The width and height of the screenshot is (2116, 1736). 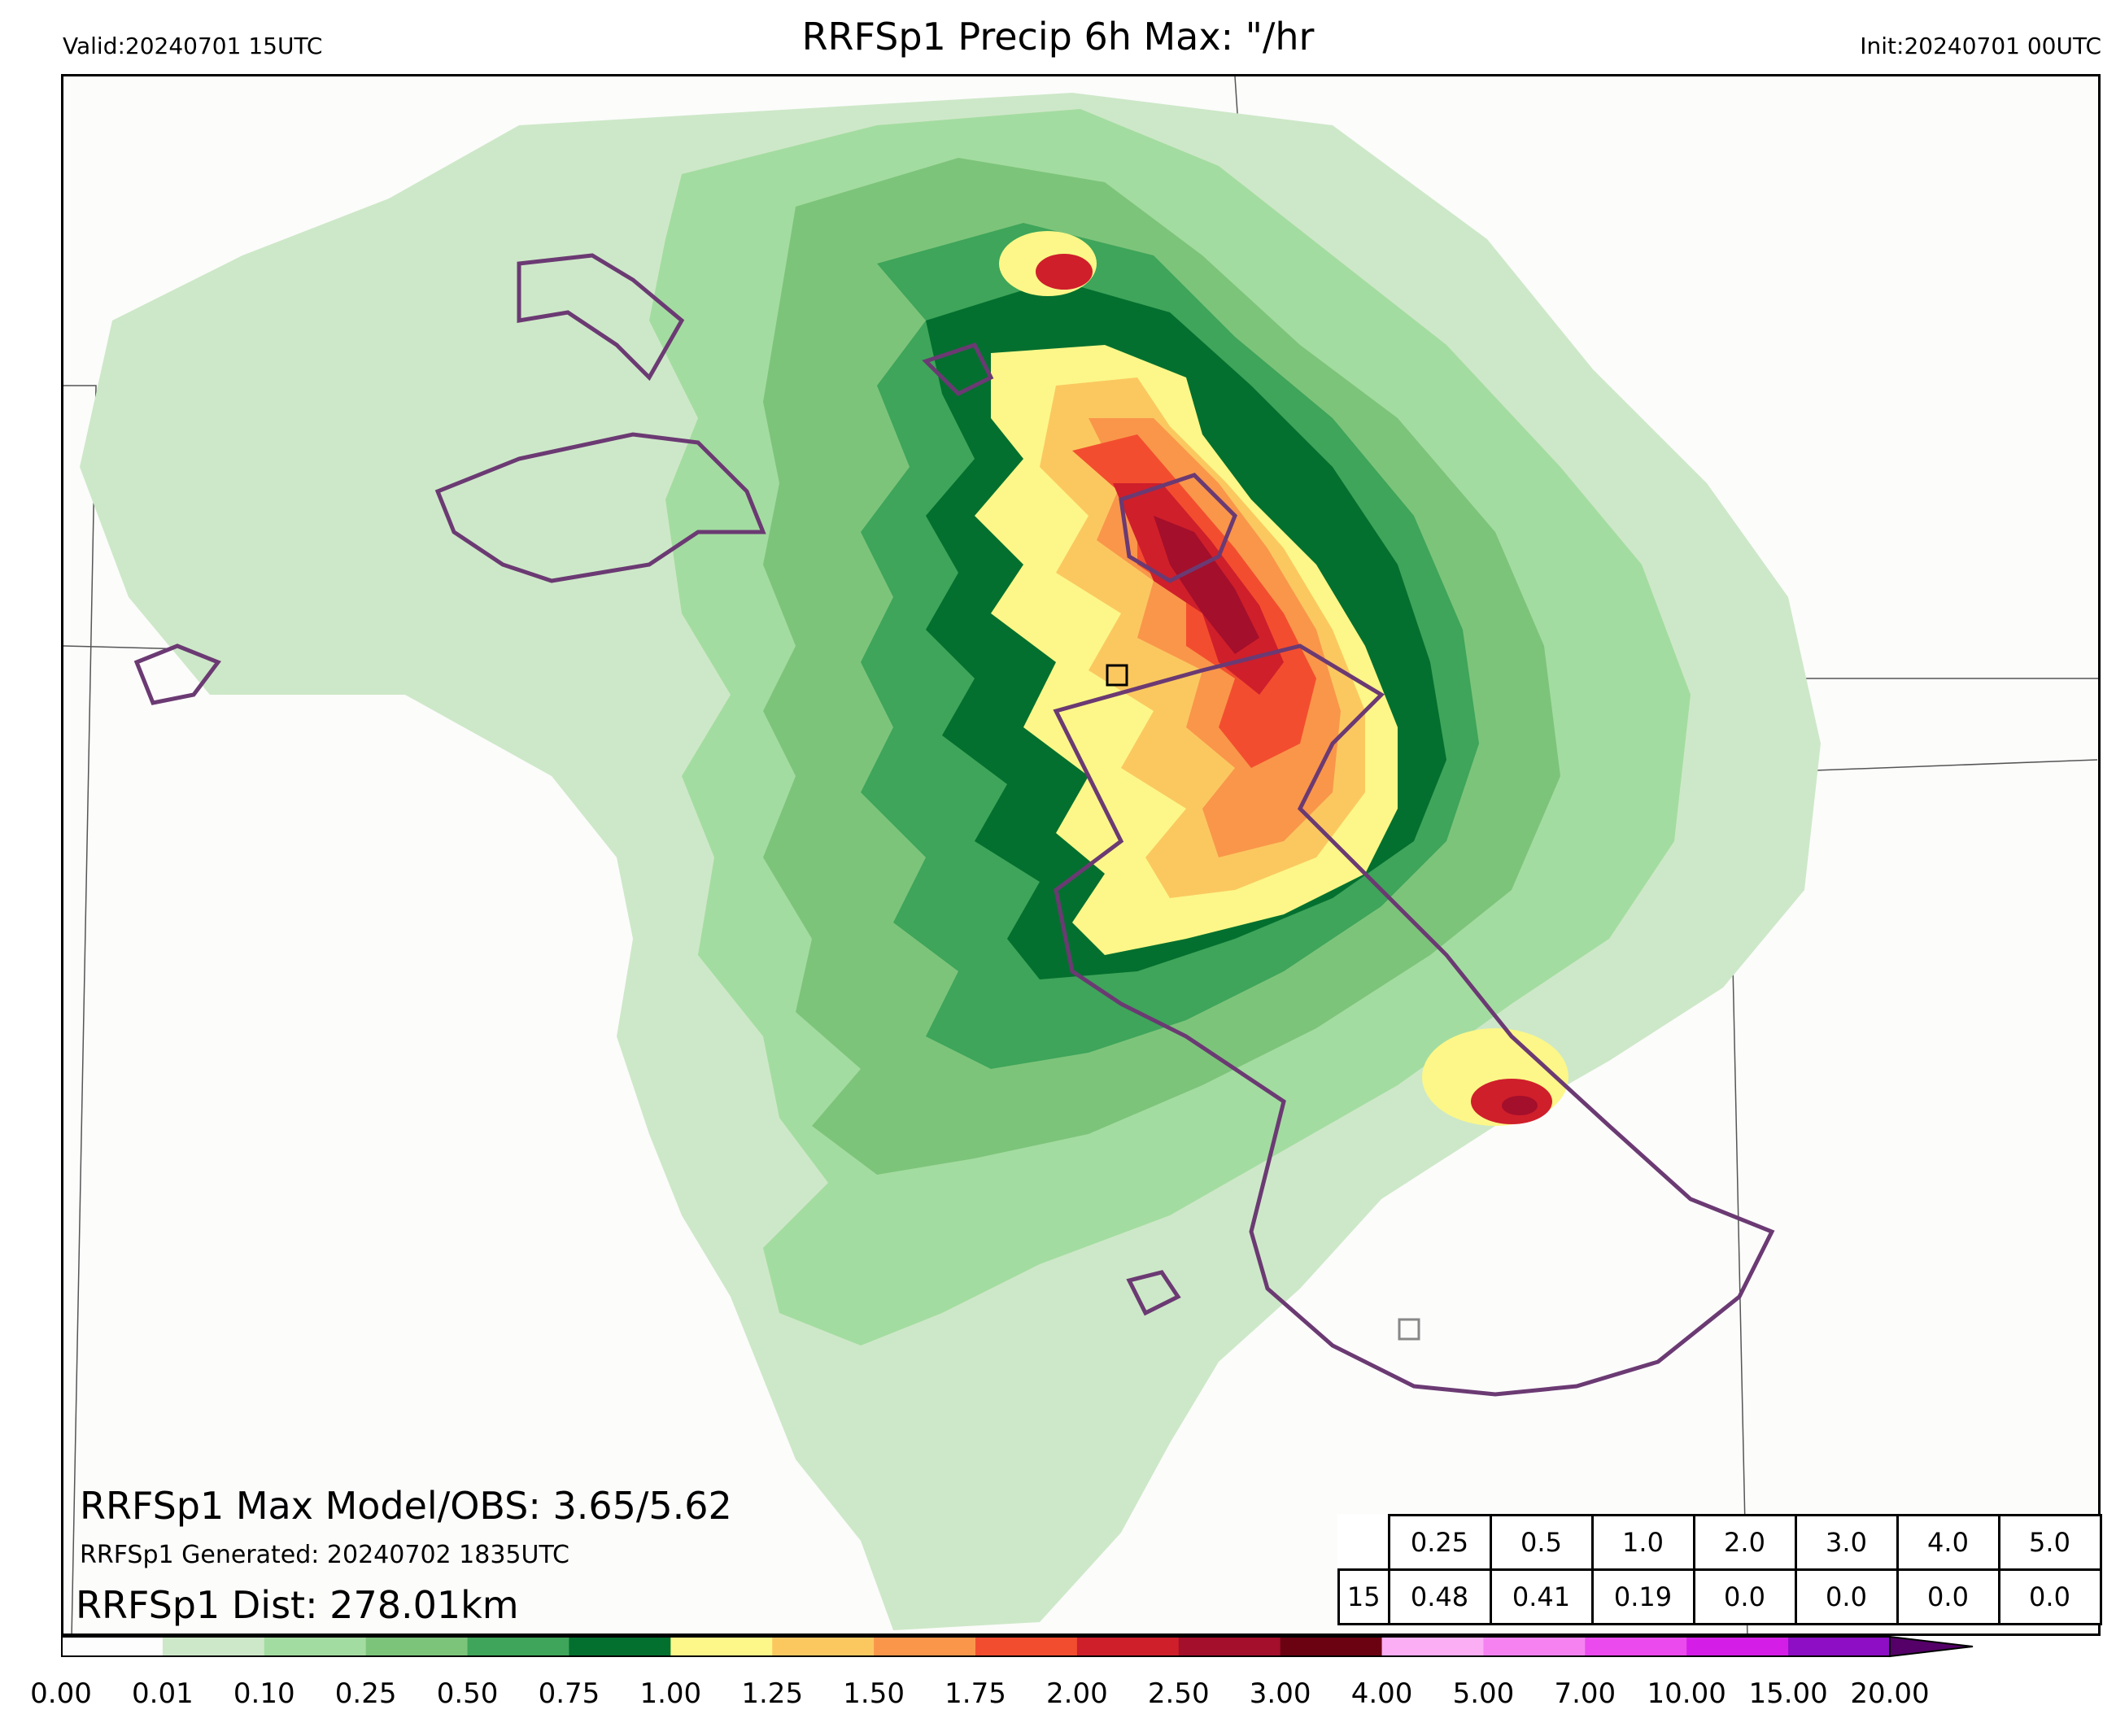 I want to click on value-row: 15 0.48 0.41 0.19 0.0 0.0 0.0 0.0, so click(x=1719, y=1596).